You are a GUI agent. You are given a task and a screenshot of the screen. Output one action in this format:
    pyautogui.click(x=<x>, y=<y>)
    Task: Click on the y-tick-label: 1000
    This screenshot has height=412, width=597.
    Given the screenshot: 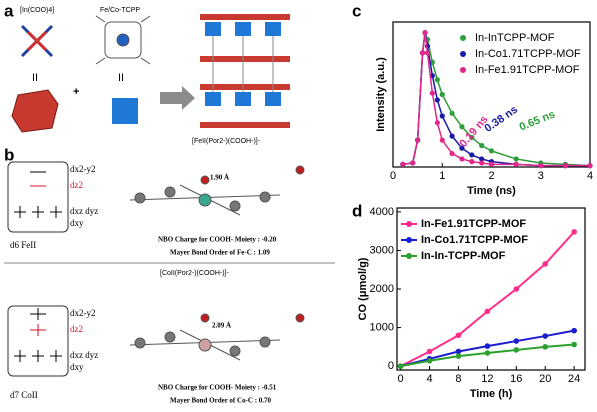 What is the action you would take?
    pyautogui.click(x=382, y=327)
    